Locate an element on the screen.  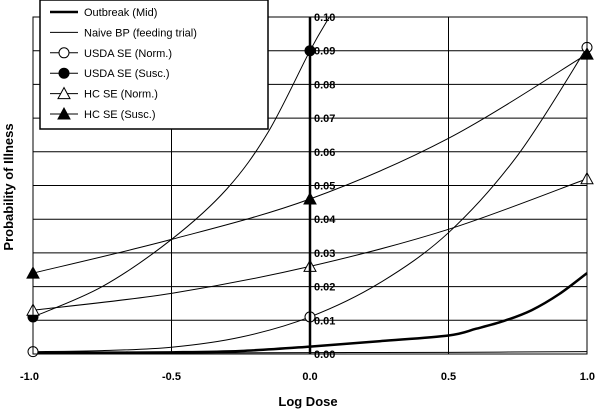
y-tick-label: 0.07 is located at coordinates (324, 119).